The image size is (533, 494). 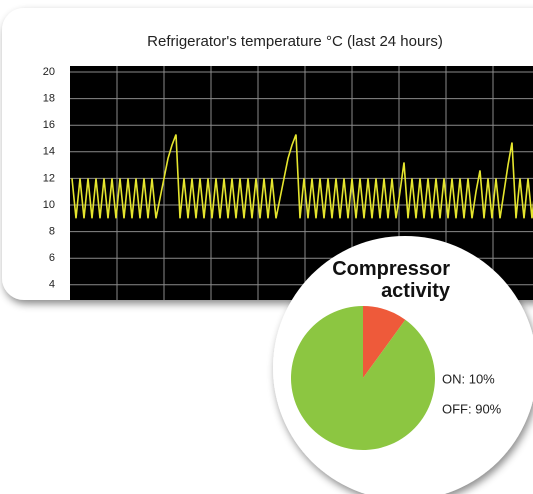 What do you see at coordinates (472, 408) in the screenshot?
I see `pie-label: OFF: 90%` at bounding box center [472, 408].